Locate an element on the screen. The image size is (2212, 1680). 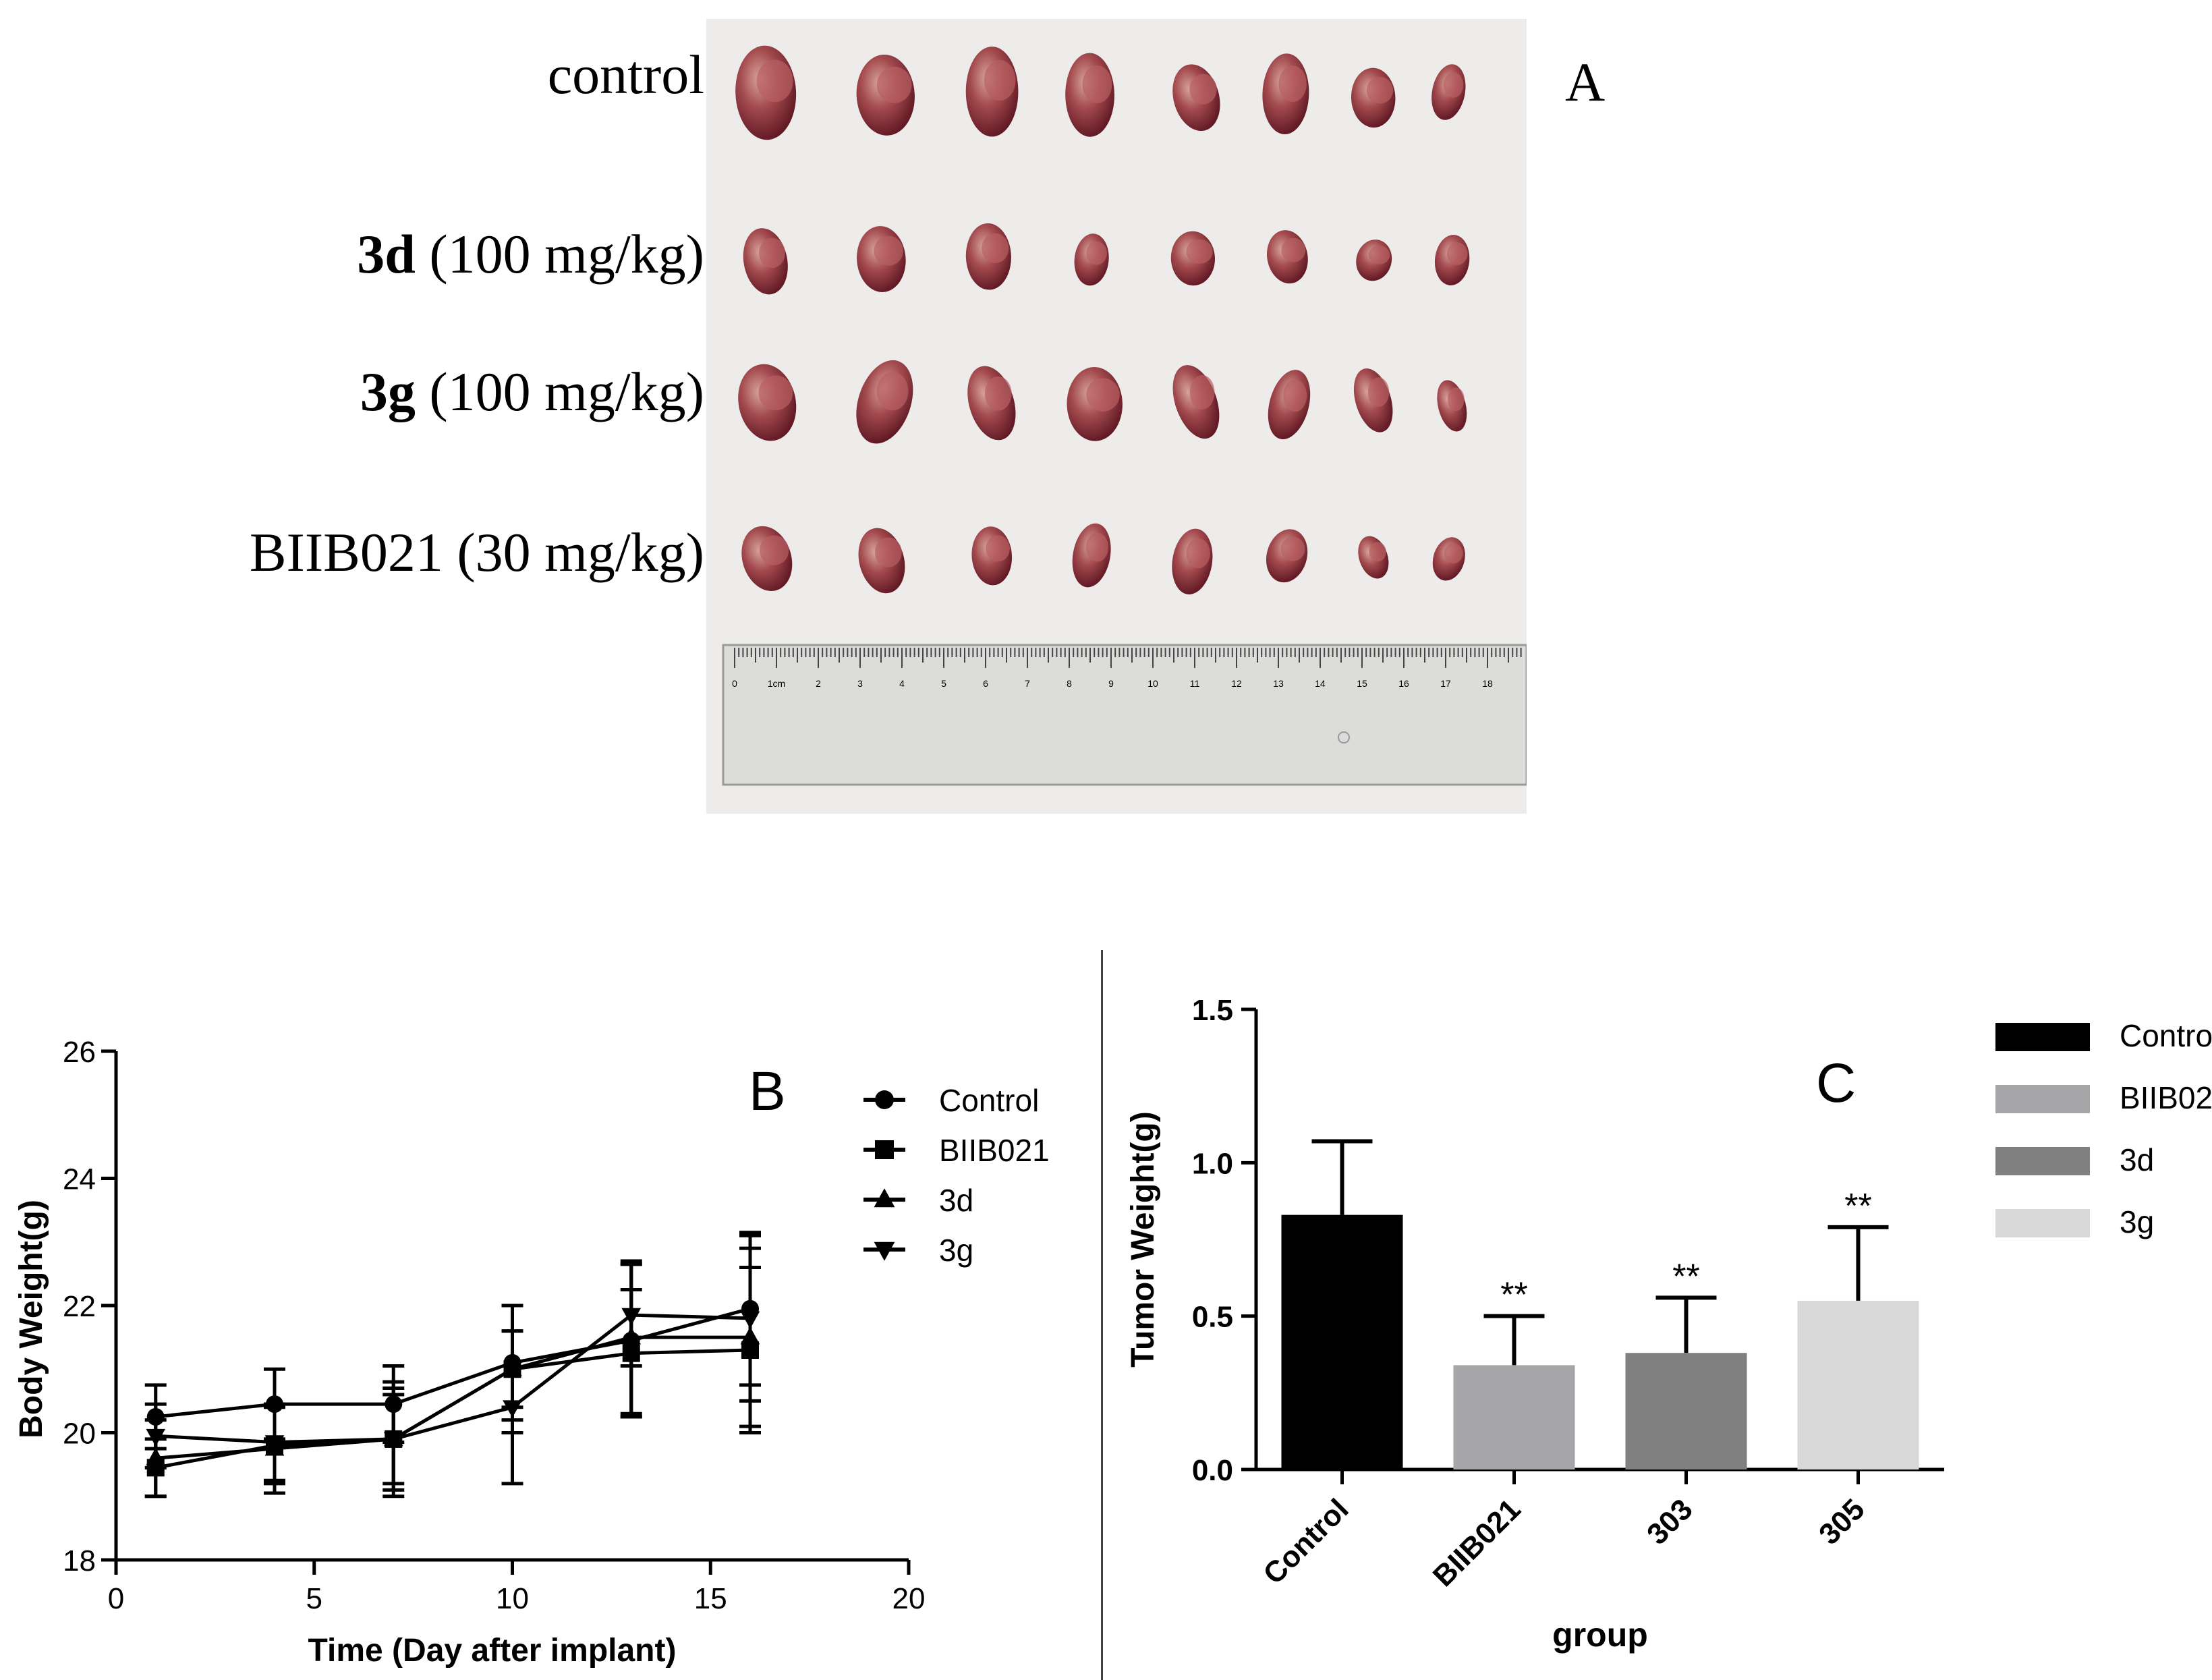
row-label-control: control is located at coordinates (625, 74).